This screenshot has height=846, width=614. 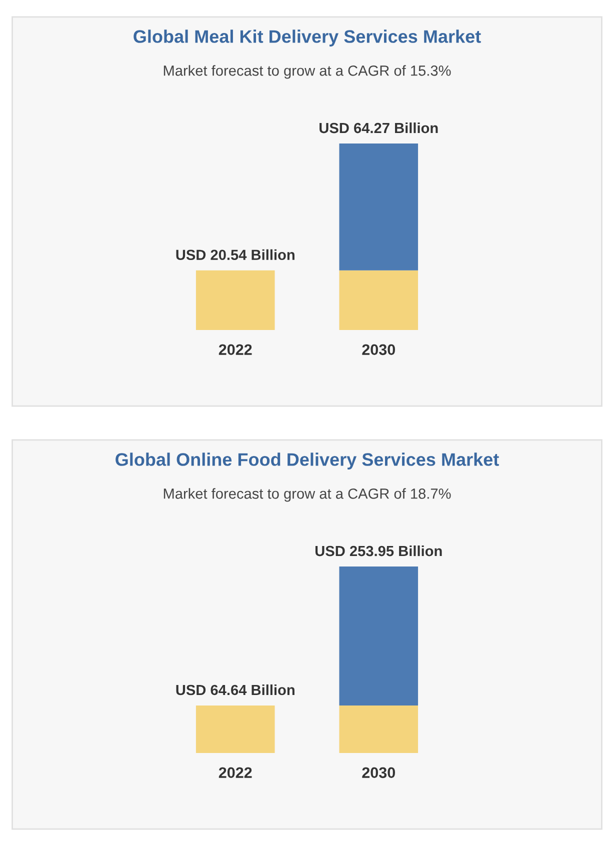 What do you see at coordinates (379, 128) in the screenshot?
I see `total-label: USD 64.27 Billion` at bounding box center [379, 128].